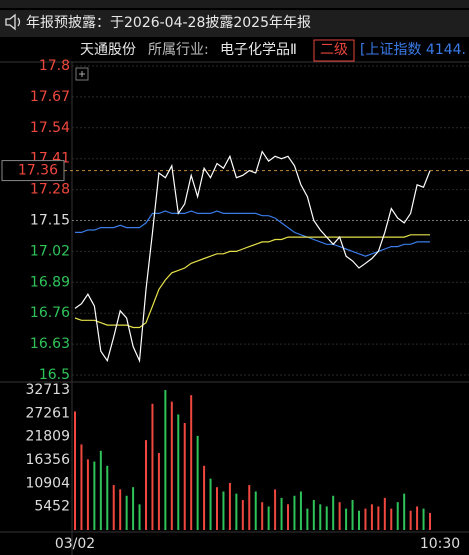  Describe the element at coordinates (50, 313) in the screenshot. I see `y-tick-label: 16.76` at that location.